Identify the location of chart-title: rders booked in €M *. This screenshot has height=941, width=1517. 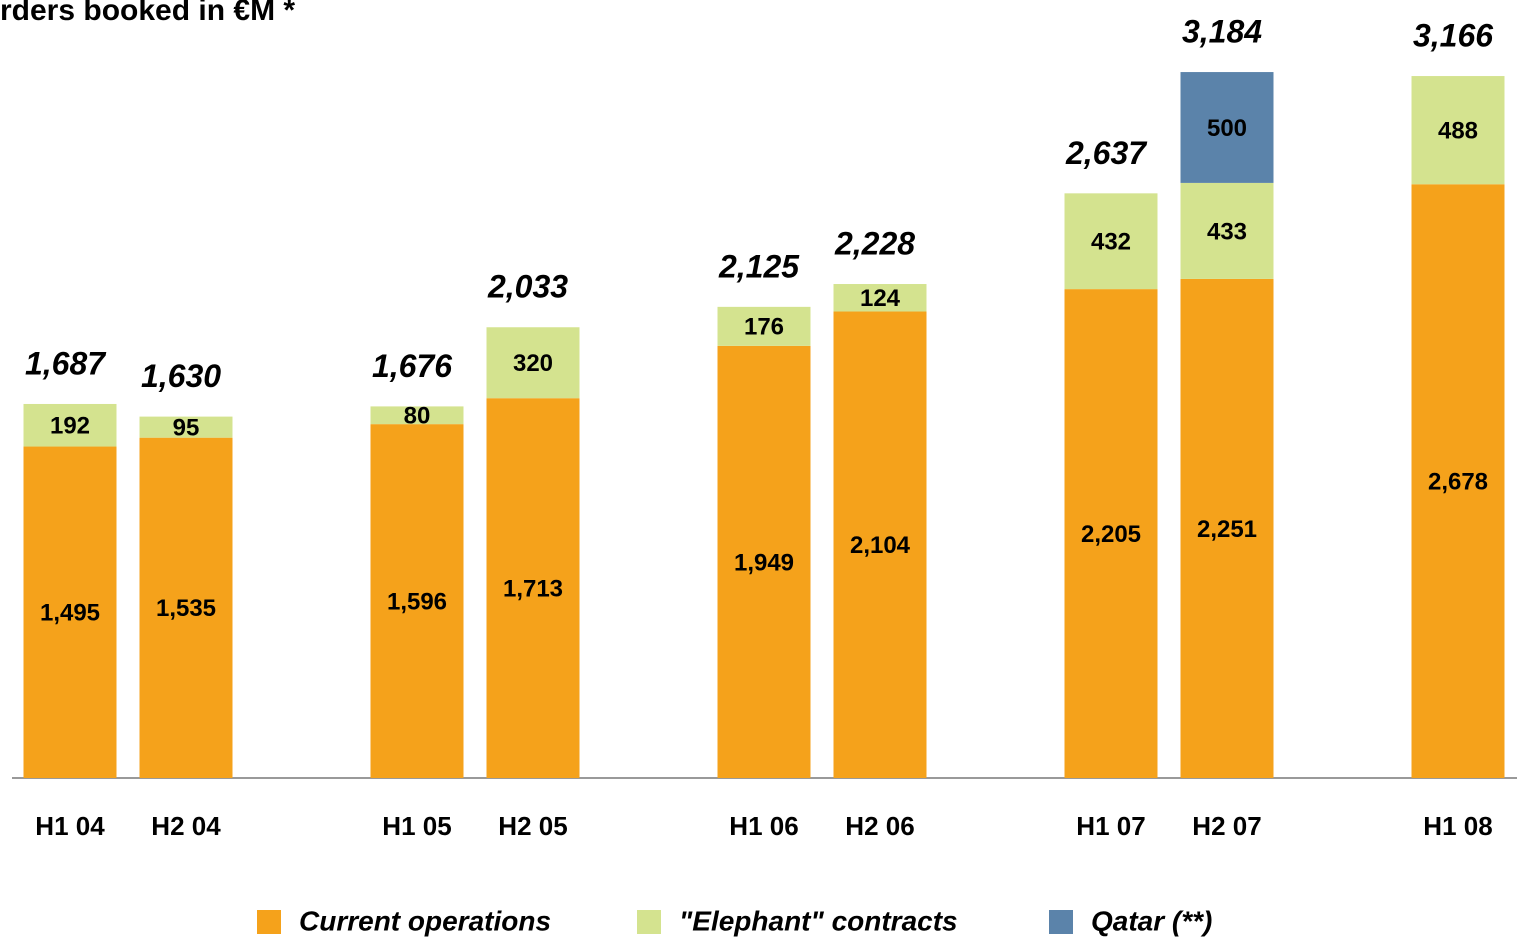
(147, 13).